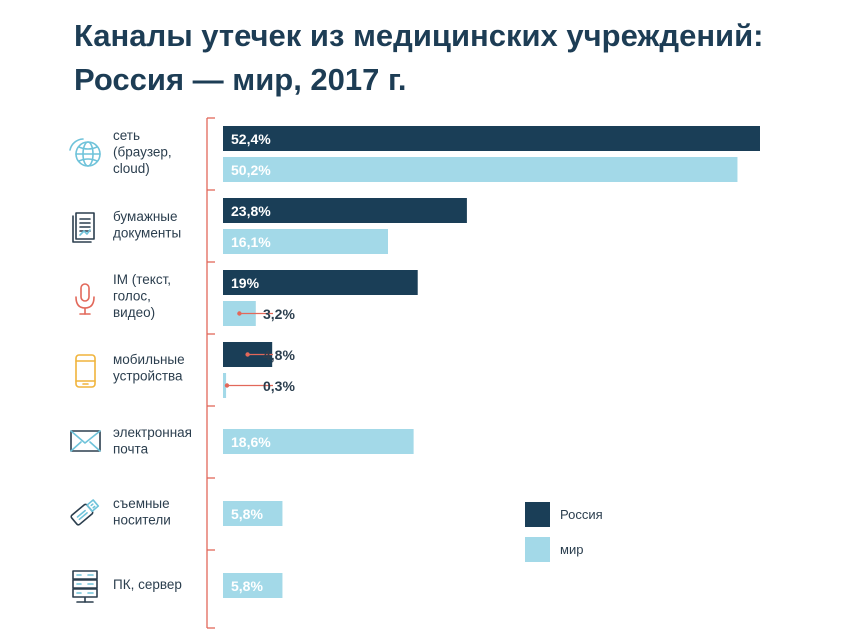 Image resolution: width=853 pixels, height=639 pixels. Describe the element at coordinates (148, 376) in the screenshot. I see `category-label-line: устройства` at that location.